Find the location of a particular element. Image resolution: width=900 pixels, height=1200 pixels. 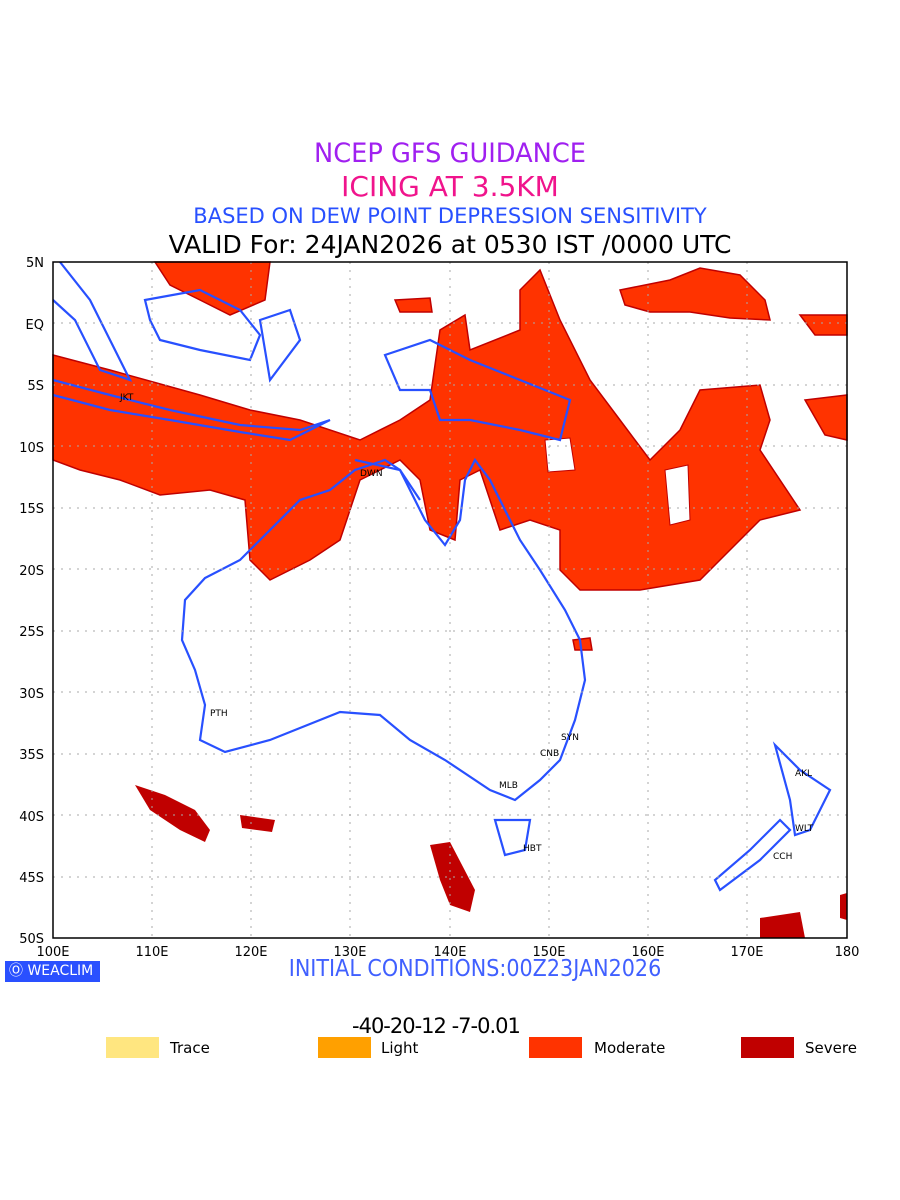

initial-conditions: INITIAL CONDITIONS:00Z23JAN2026 is located at coordinates (475, 969).